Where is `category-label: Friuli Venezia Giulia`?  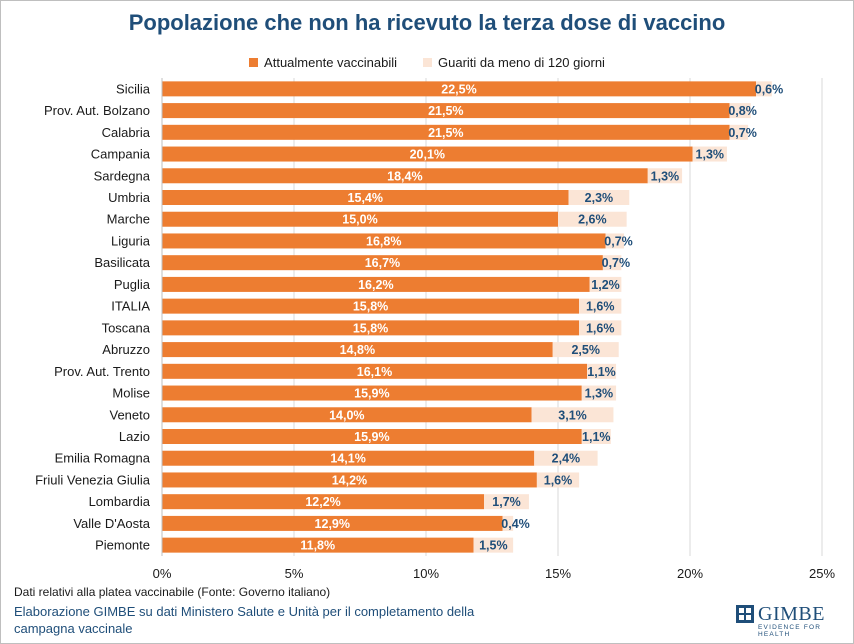
category-label: Friuli Venezia Giulia is located at coordinates (93, 479).